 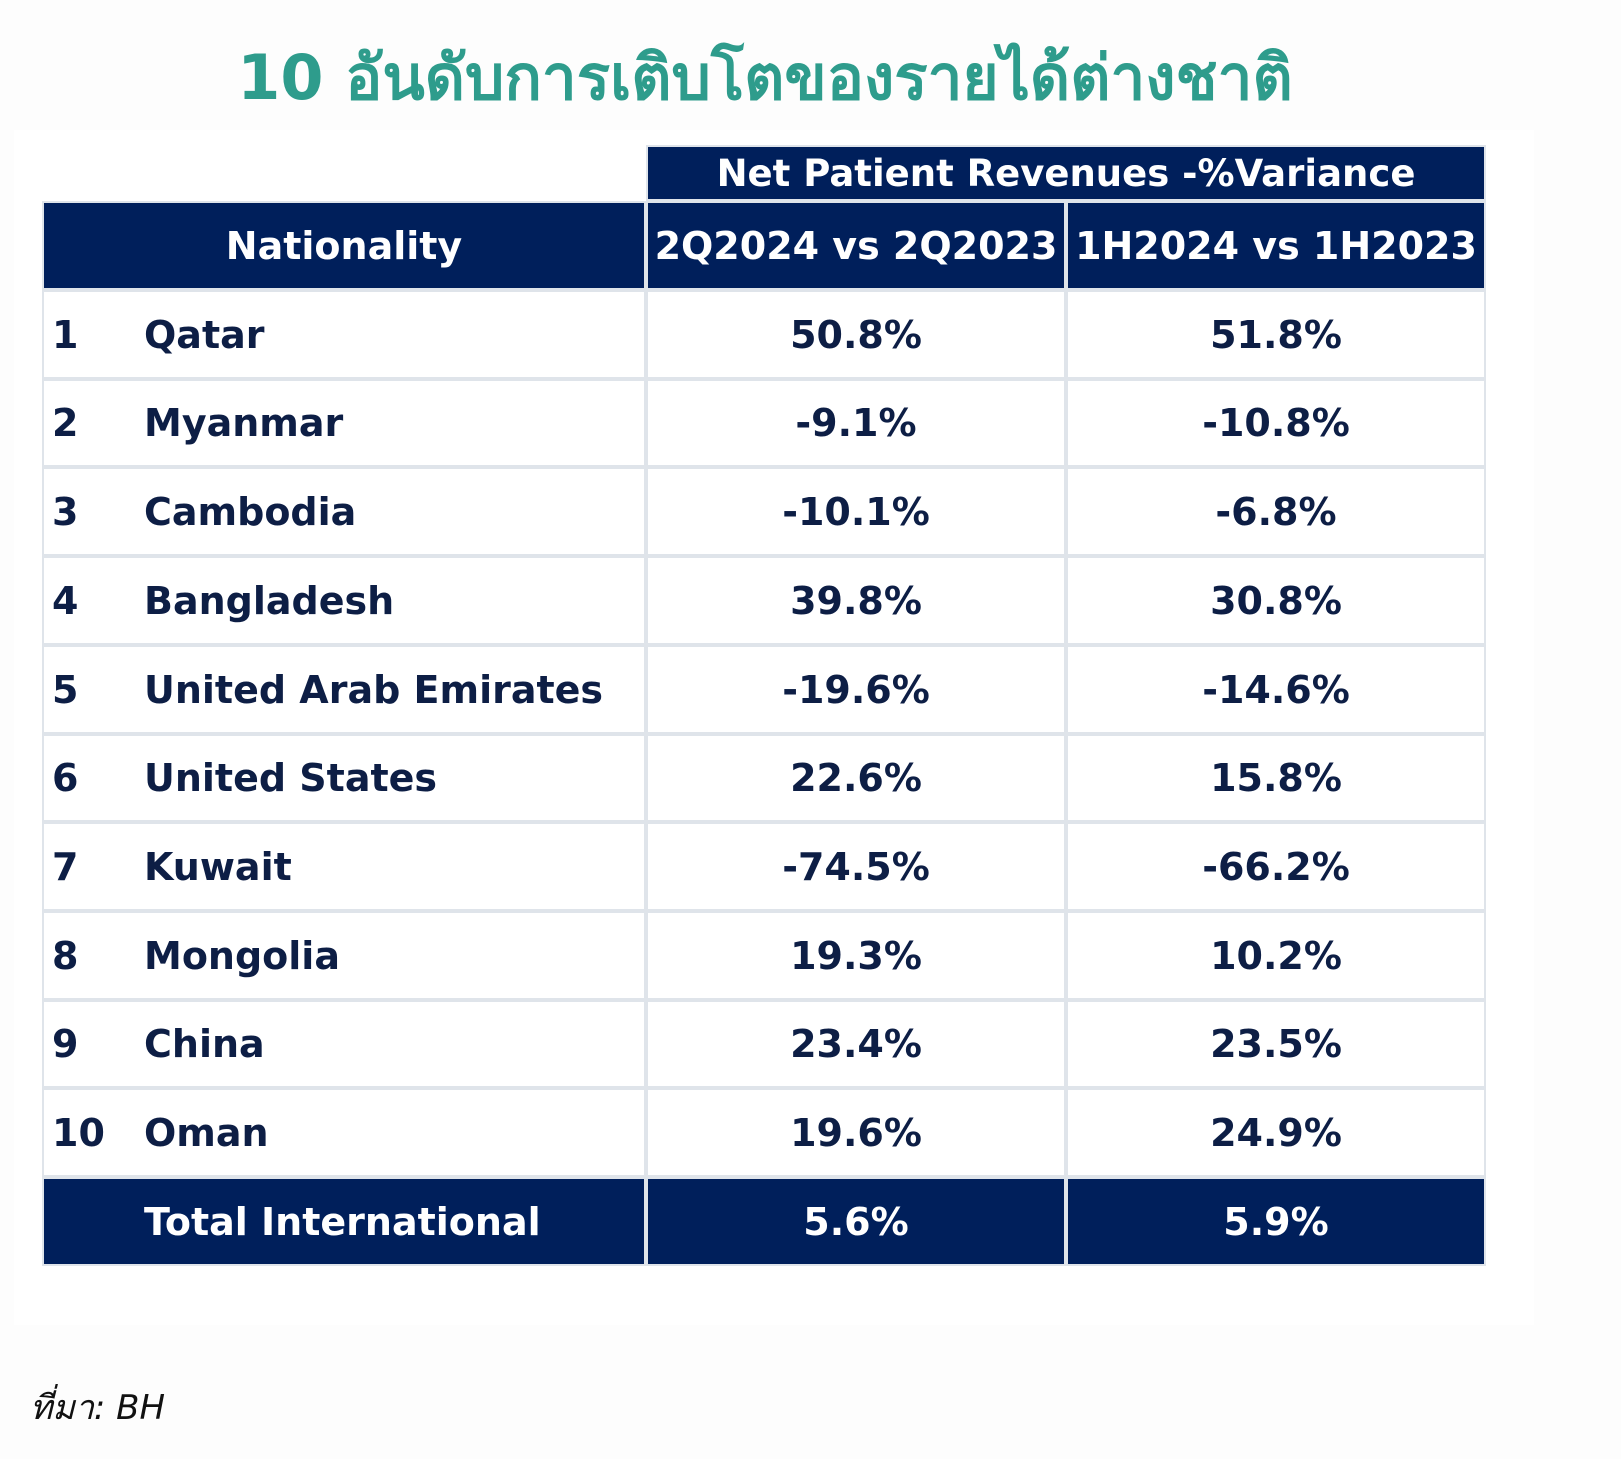 I want to click on country-name: Bangladesh, so click(x=269, y=600).